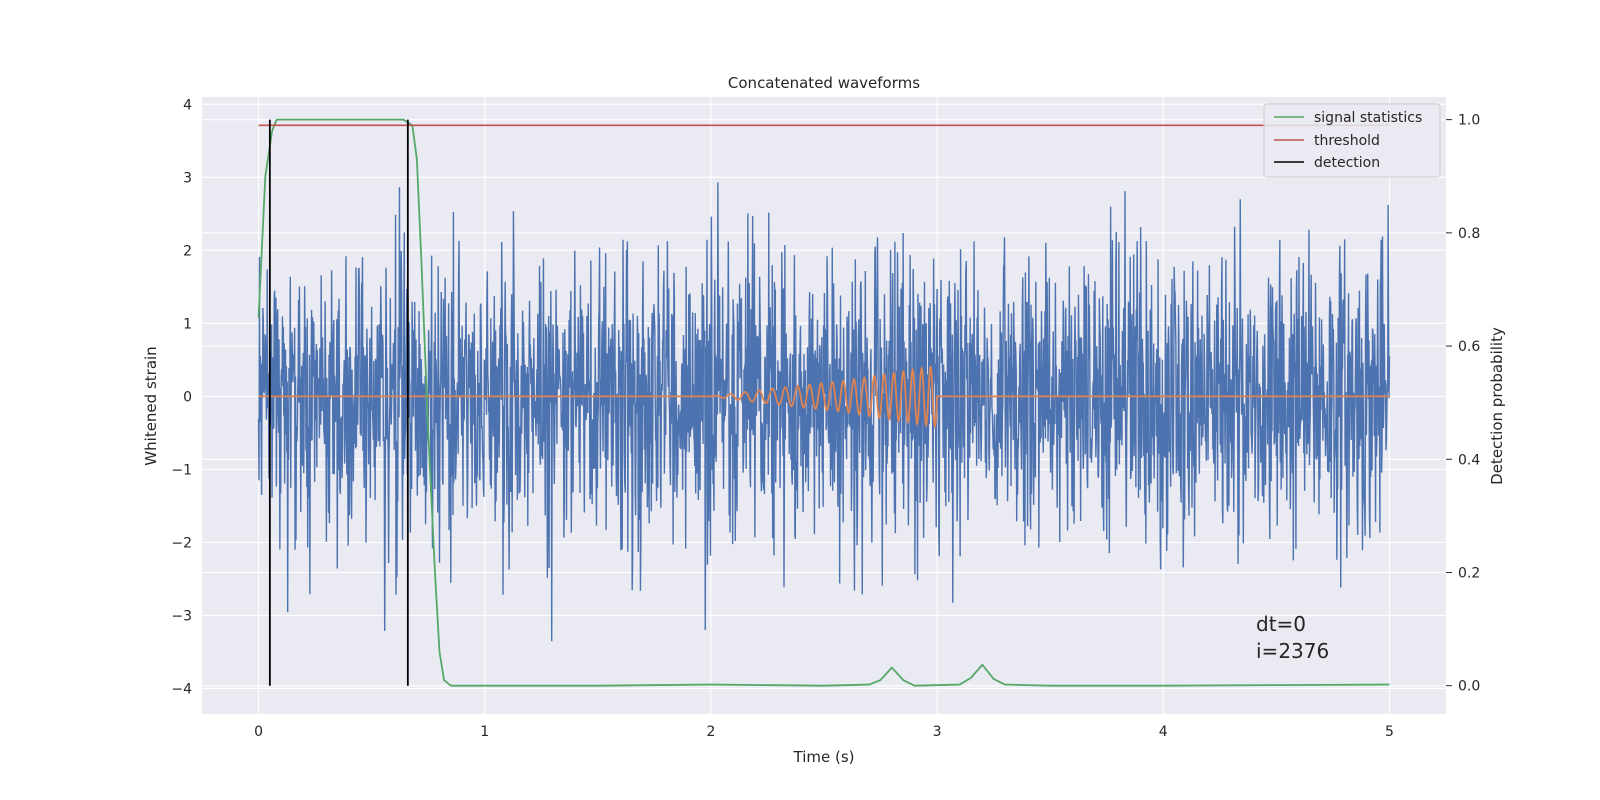 The image size is (1600, 800). Describe the element at coordinates (1347, 141) in the screenshot. I see `legend-label-threshold: threshold` at that location.